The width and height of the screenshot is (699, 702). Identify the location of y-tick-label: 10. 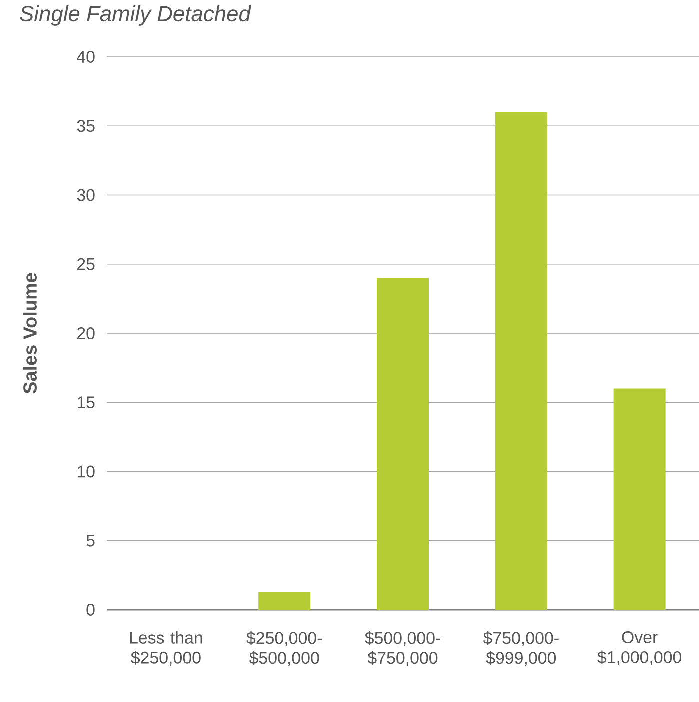
(86, 472).